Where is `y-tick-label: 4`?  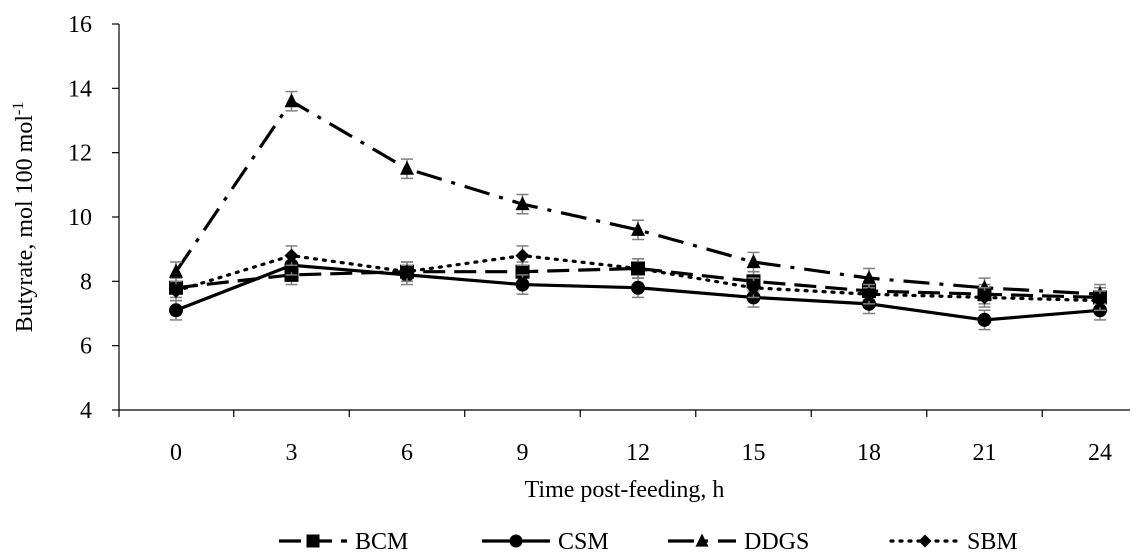 y-tick-label: 4 is located at coordinates (86, 411).